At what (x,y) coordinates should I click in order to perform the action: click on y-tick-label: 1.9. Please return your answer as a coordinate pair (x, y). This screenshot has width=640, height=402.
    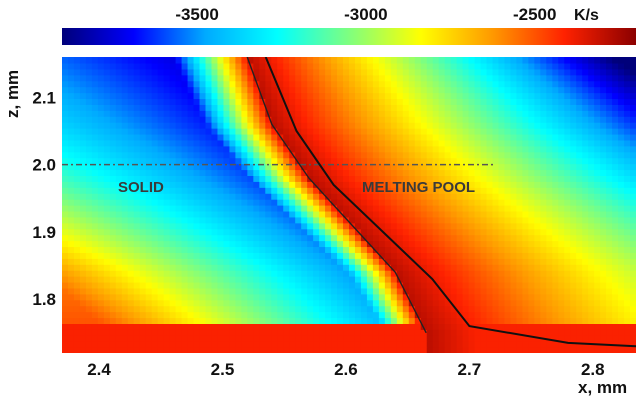
    Looking at the image, I should click on (44, 232).